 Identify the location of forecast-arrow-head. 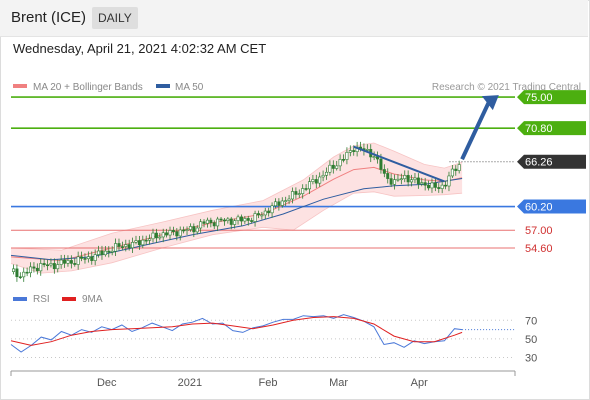
(490, 103).